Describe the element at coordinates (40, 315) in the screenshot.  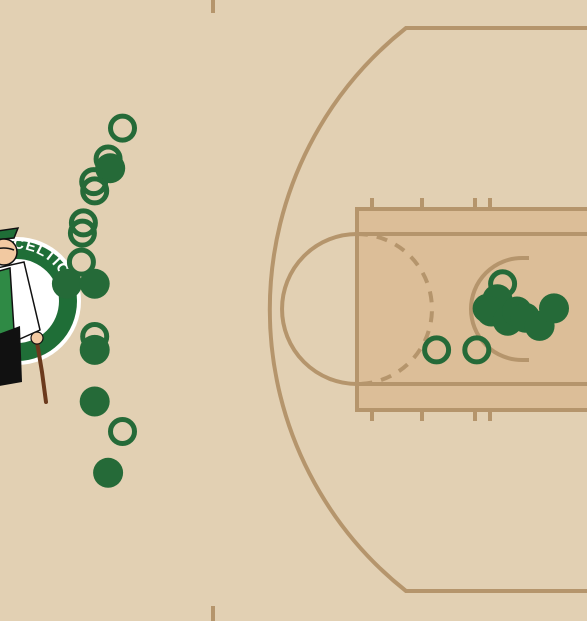
I see `celtics-logo-icon: CELTICS` at that location.